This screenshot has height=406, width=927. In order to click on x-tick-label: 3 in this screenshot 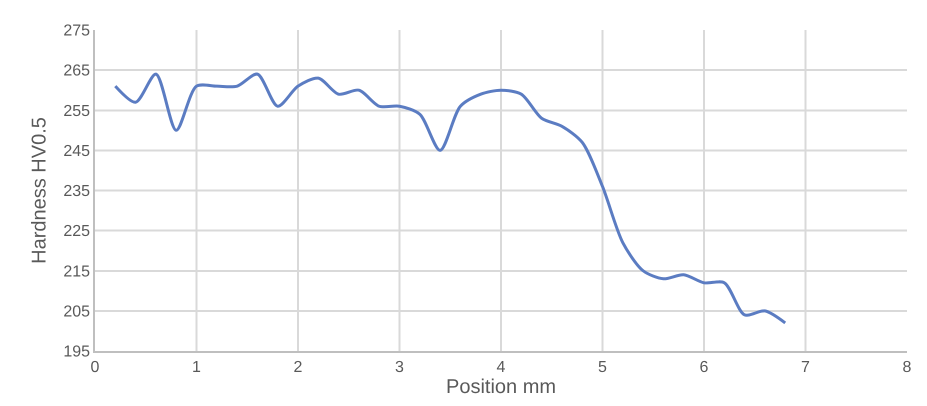, I will do `click(399, 367)`.